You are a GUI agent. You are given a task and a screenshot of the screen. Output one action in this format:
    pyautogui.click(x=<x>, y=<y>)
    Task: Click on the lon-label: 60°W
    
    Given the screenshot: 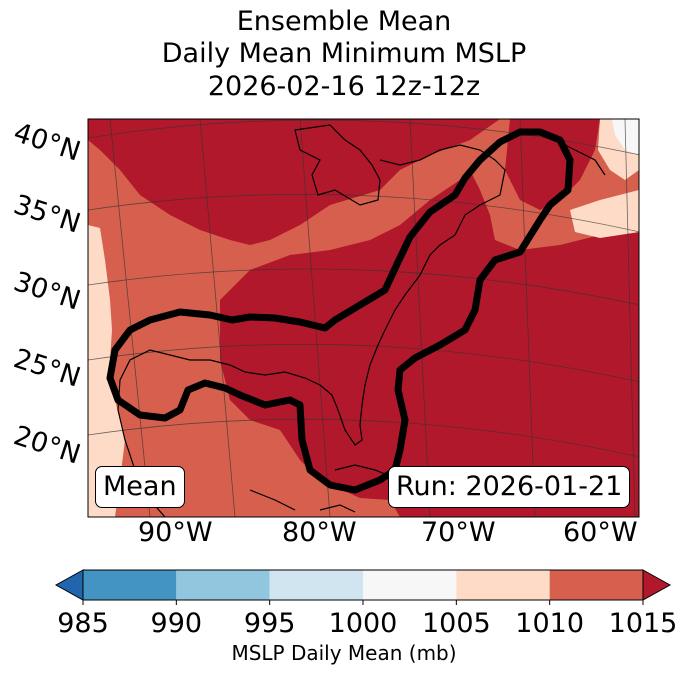 What is the action you would take?
    pyautogui.click(x=600, y=532)
    